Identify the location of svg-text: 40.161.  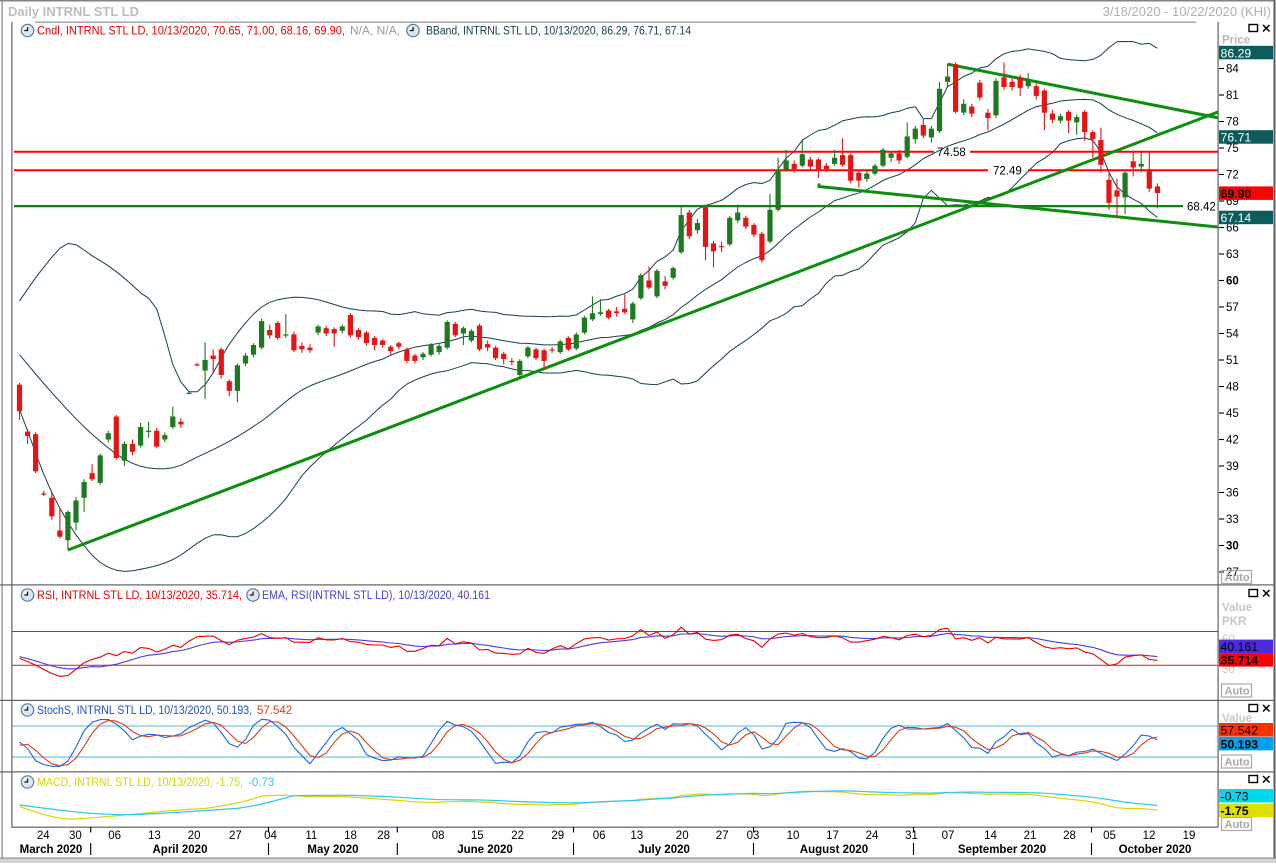
(1240, 647).